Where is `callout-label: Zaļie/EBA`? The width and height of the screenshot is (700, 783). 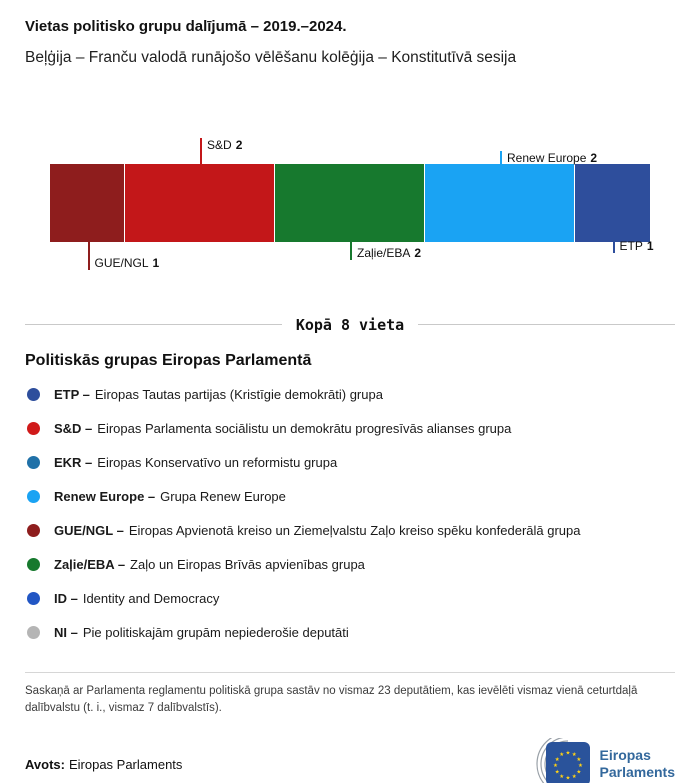
callout-label: Zaļie/EBA is located at coordinates (384, 252).